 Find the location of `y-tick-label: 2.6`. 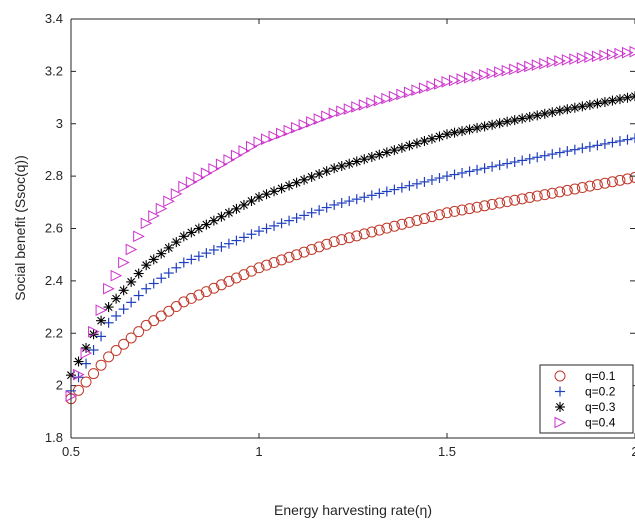

y-tick-label: 2.6 is located at coordinates (54, 228).